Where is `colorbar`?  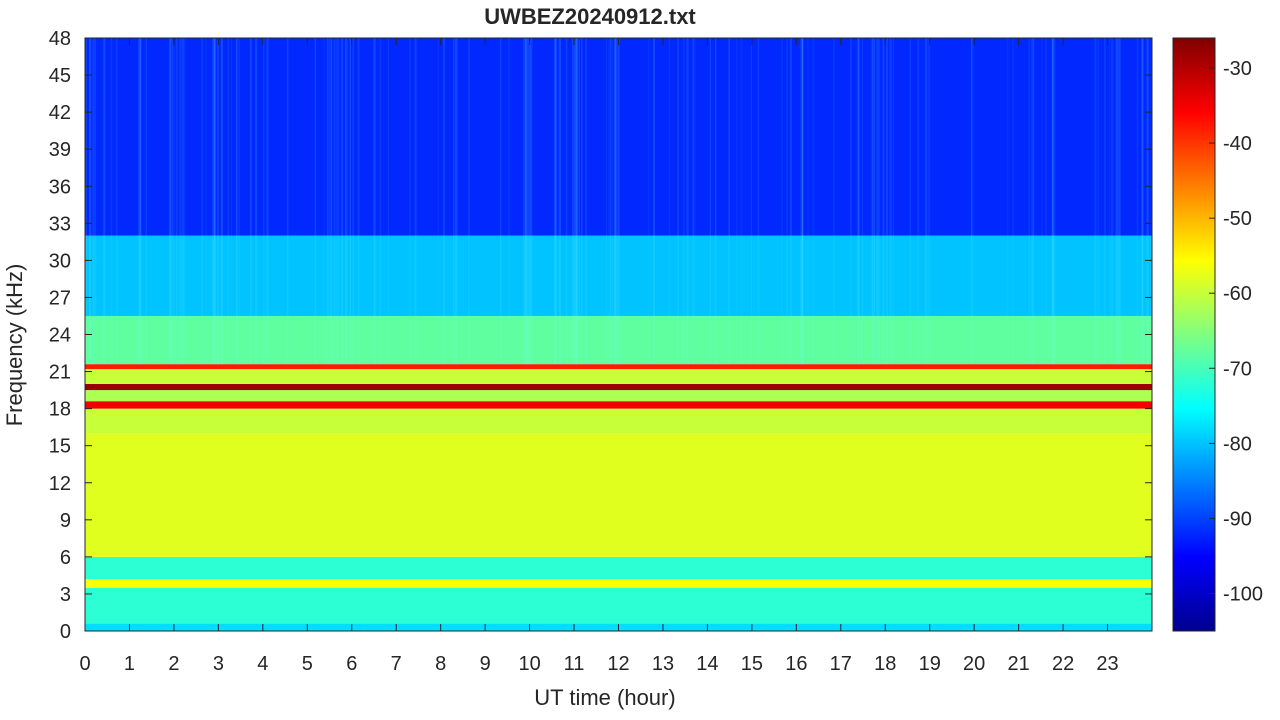 colorbar is located at coordinates (1194, 334).